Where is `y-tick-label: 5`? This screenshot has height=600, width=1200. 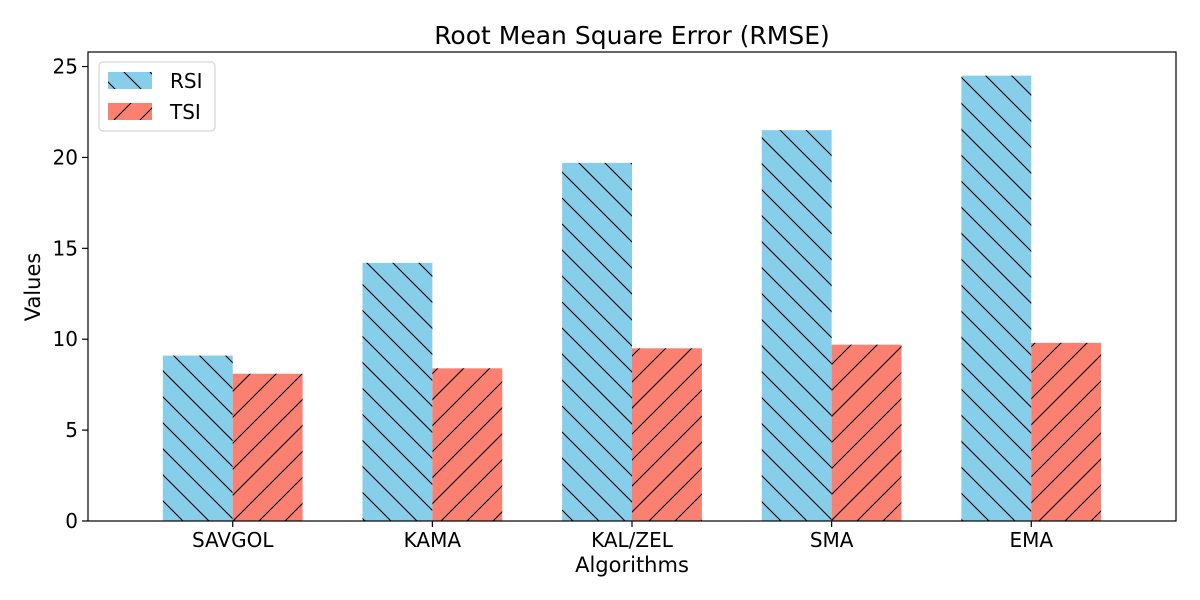
y-tick-label: 5 is located at coordinates (71, 430).